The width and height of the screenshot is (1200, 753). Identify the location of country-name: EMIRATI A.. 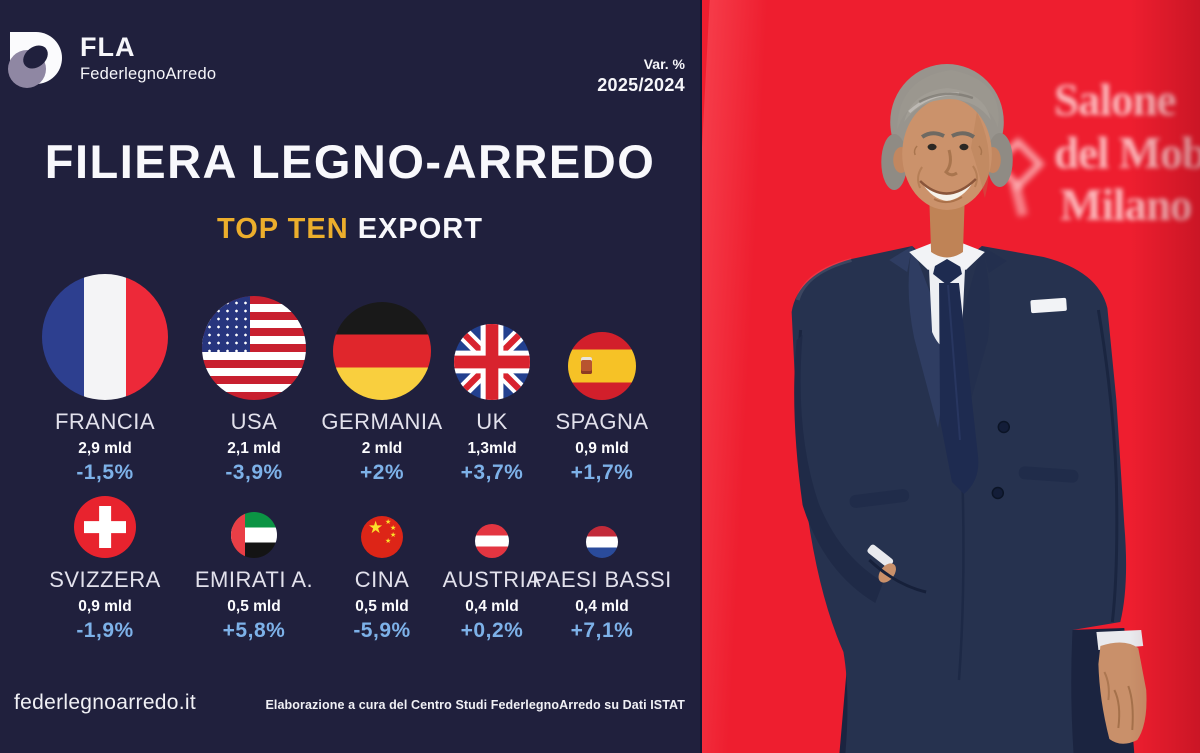
(254, 579).